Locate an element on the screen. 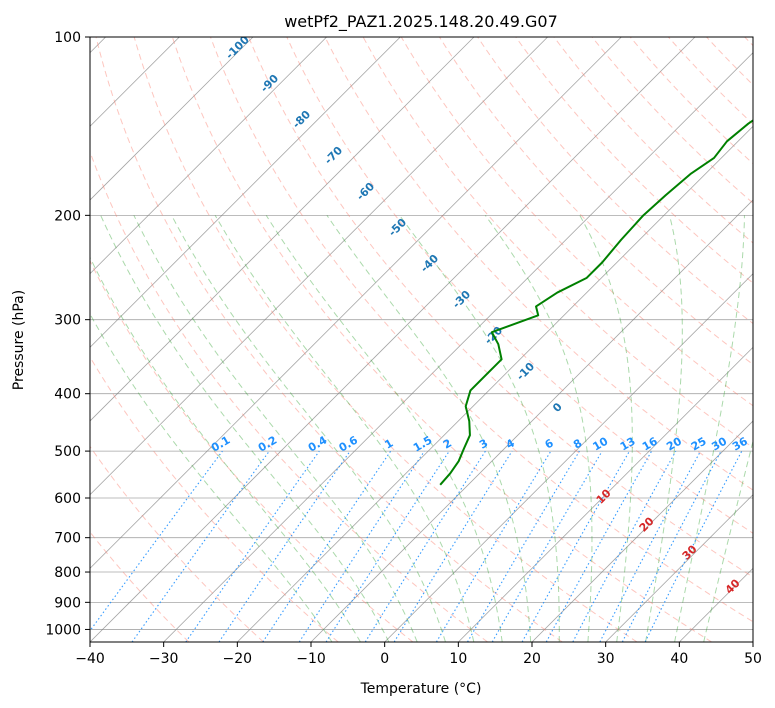 The width and height of the screenshot is (775, 708). x-tick-label: −30 is located at coordinates (164, 659).